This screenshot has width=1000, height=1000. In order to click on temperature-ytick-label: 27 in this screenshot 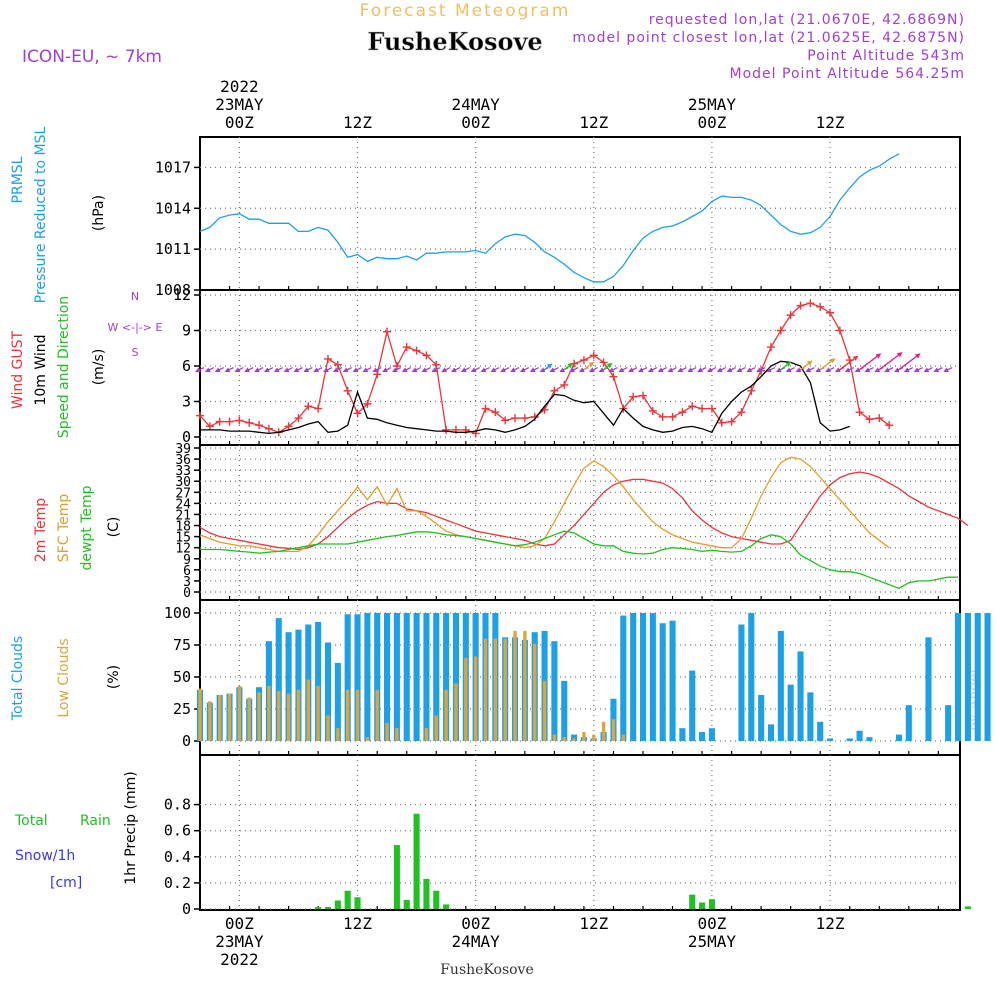, I will do `click(183, 493)`.